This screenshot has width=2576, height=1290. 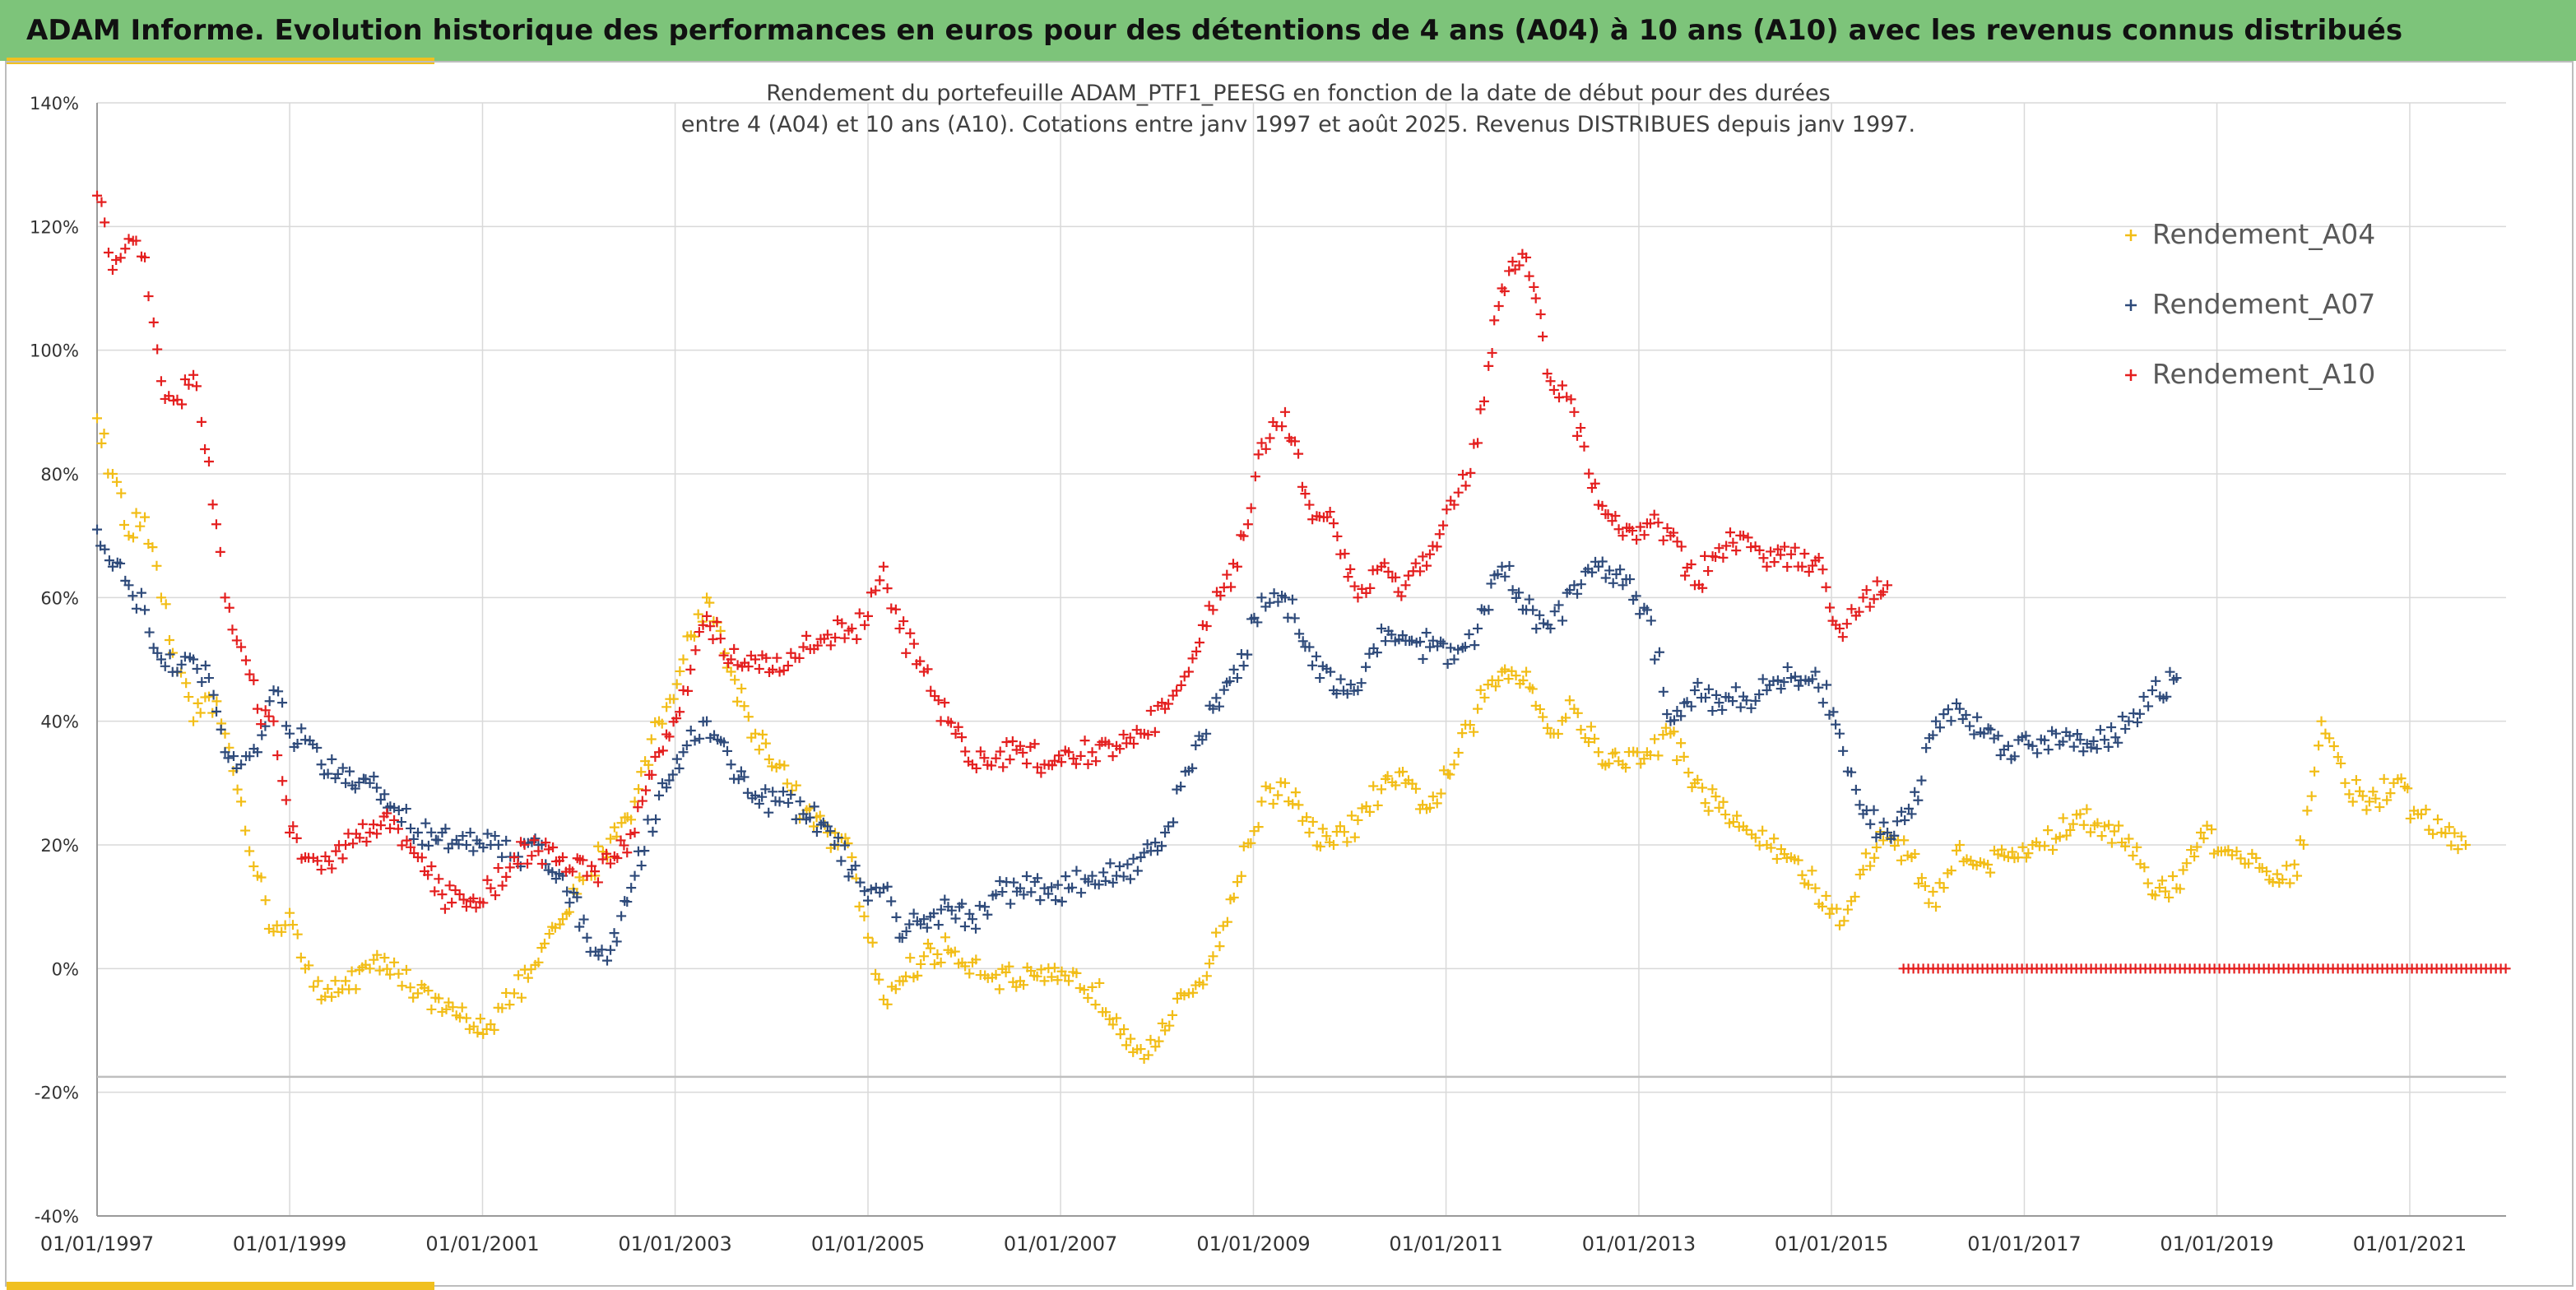 What do you see at coordinates (2131, 305) in the screenshot?
I see `legend-marker` at bounding box center [2131, 305].